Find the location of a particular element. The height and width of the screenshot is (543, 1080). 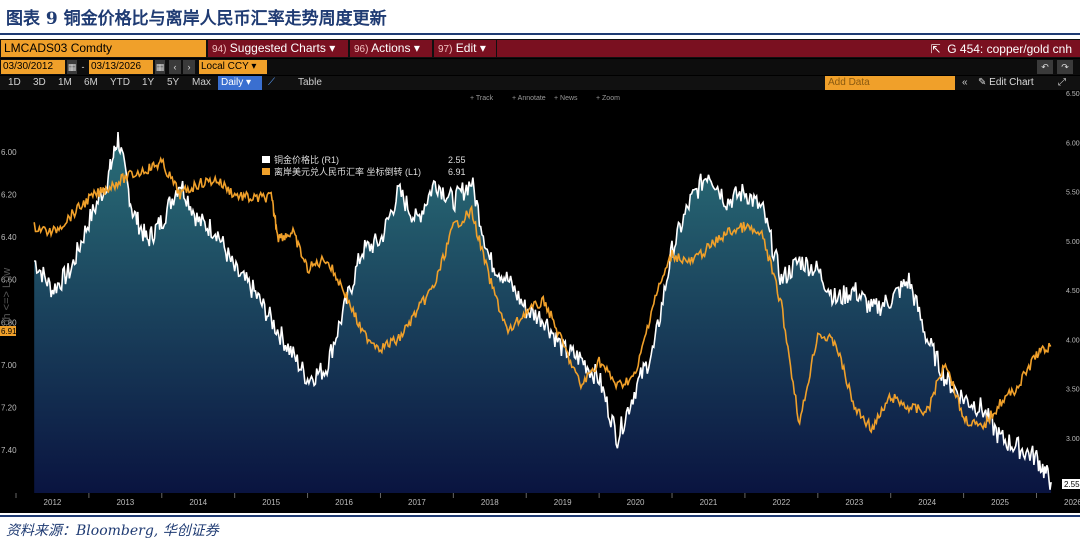

right-tick-label: 4.50 is located at coordinates (1073, 291).